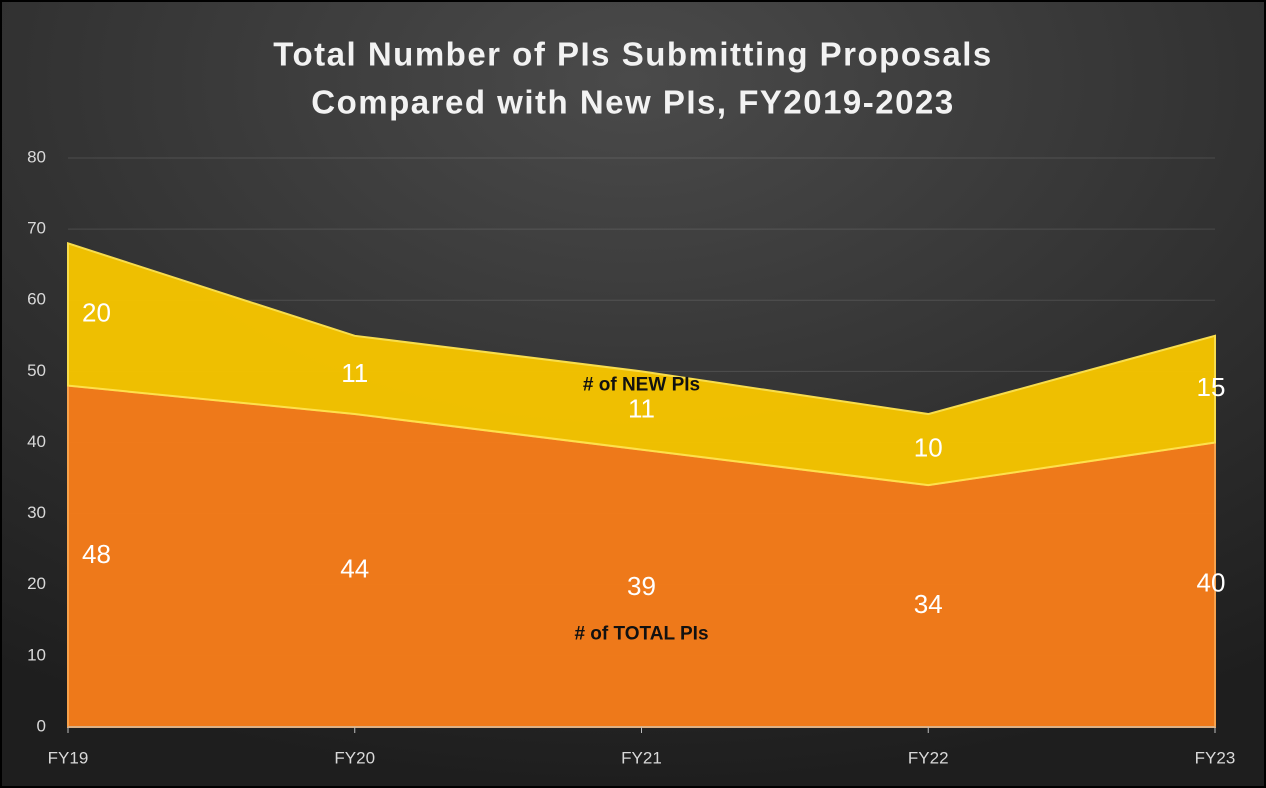 This screenshot has height=788, width=1266. What do you see at coordinates (1215, 757) in the screenshot?
I see `x-tick-label: FY23` at bounding box center [1215, 757].